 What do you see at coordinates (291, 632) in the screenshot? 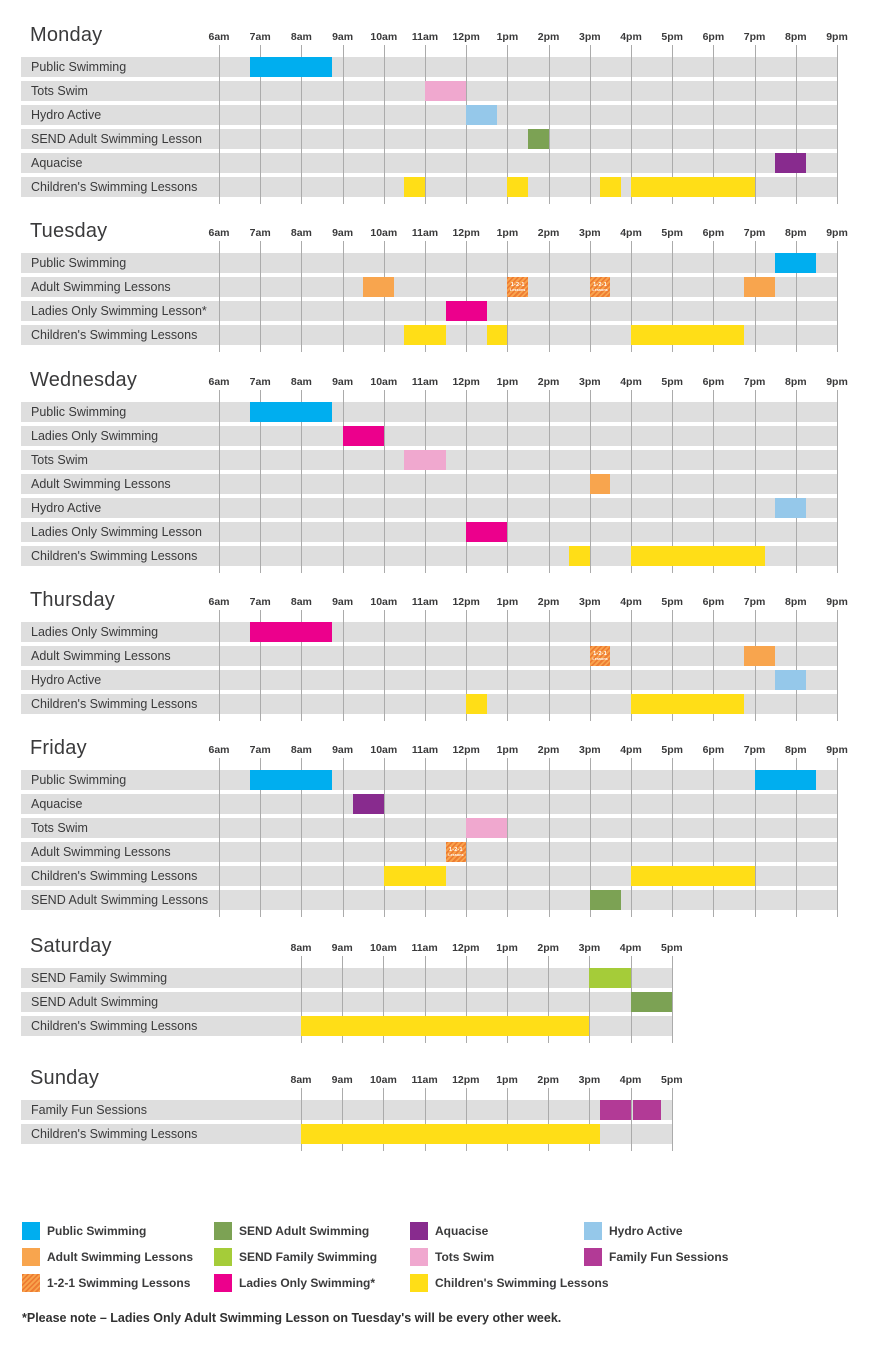
I see `activity-block-ladies` at bounding box center [291, 632].